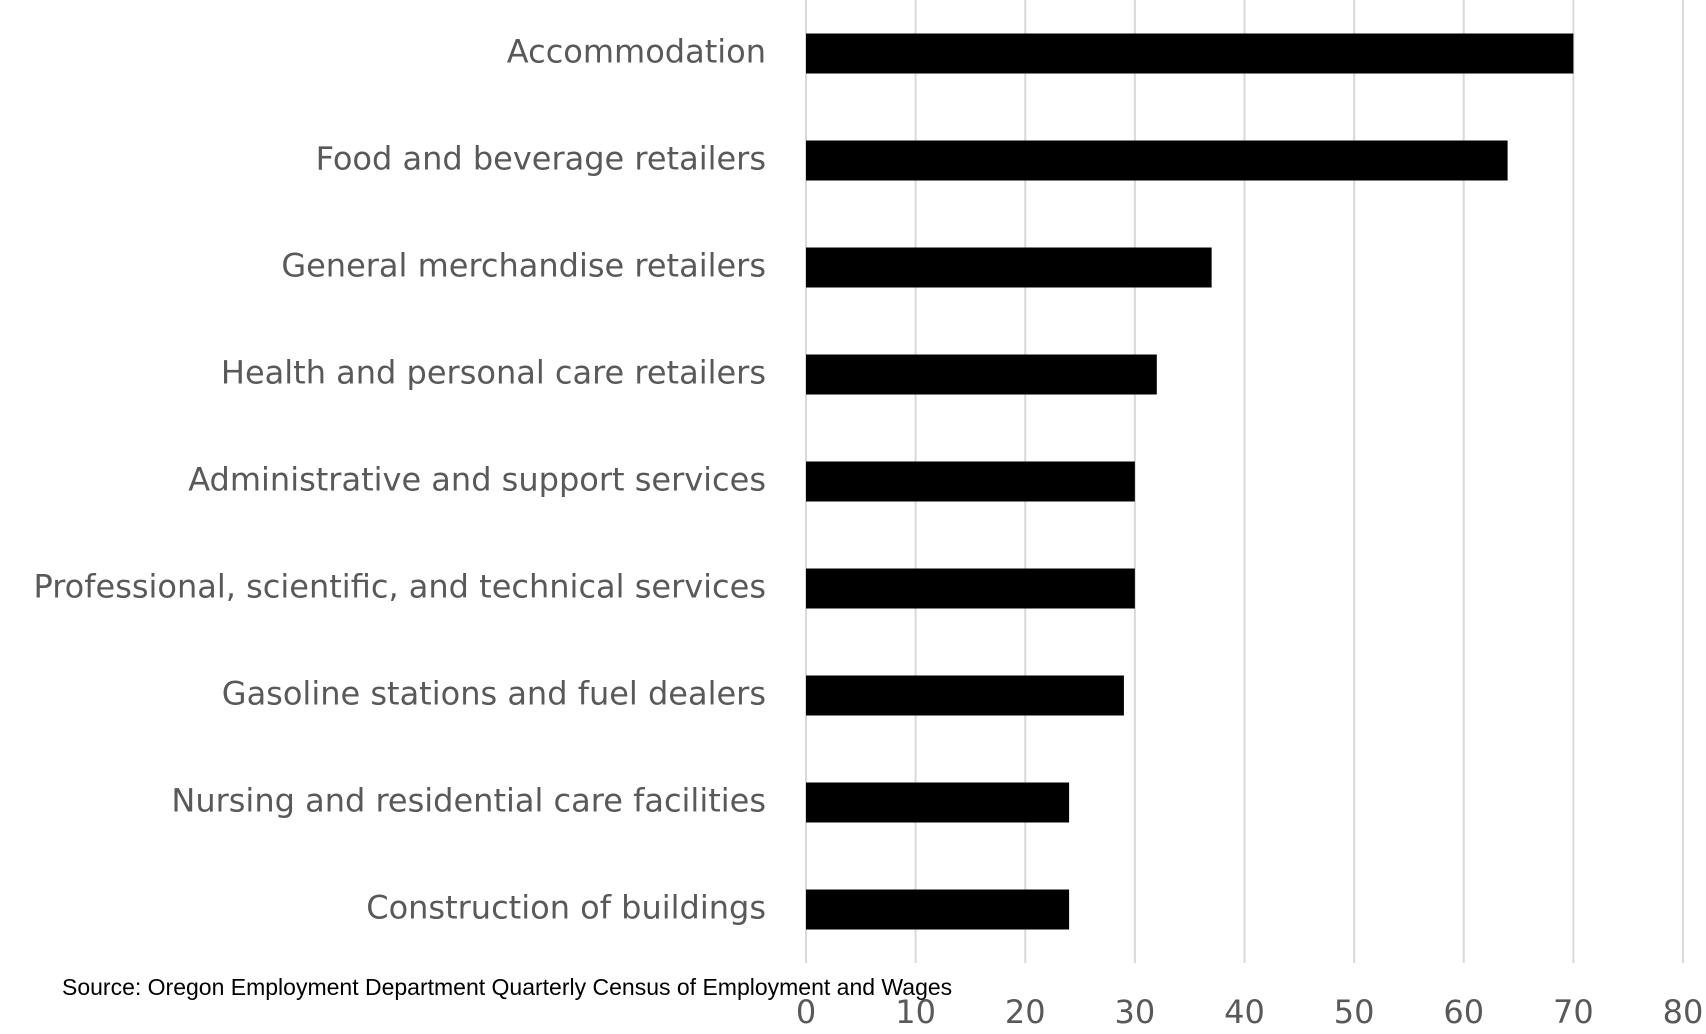 The width and height of the screenshot is (1706, 1034). I want to click on x-tick-label: 20, so click(1025, 1012).